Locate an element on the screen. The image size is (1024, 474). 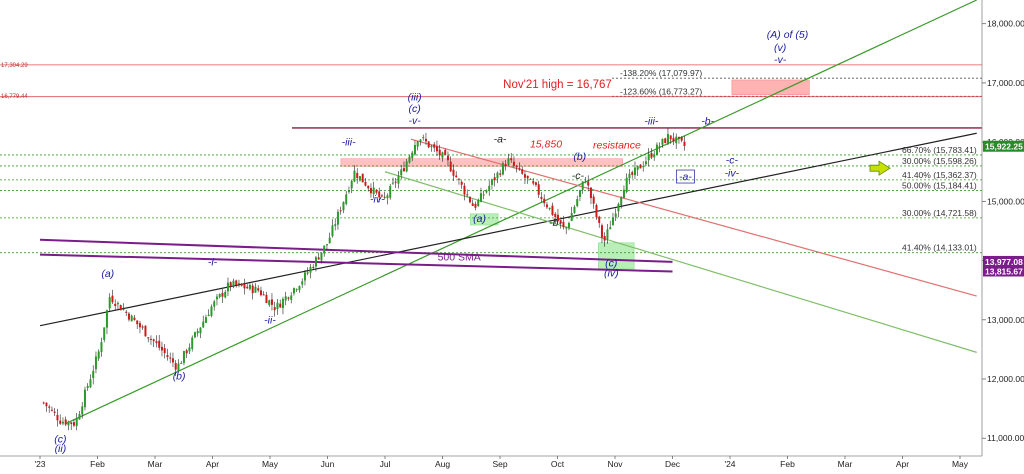
wave-label: Nov'21 high = 16,767 is located at coordinates (557, 85).